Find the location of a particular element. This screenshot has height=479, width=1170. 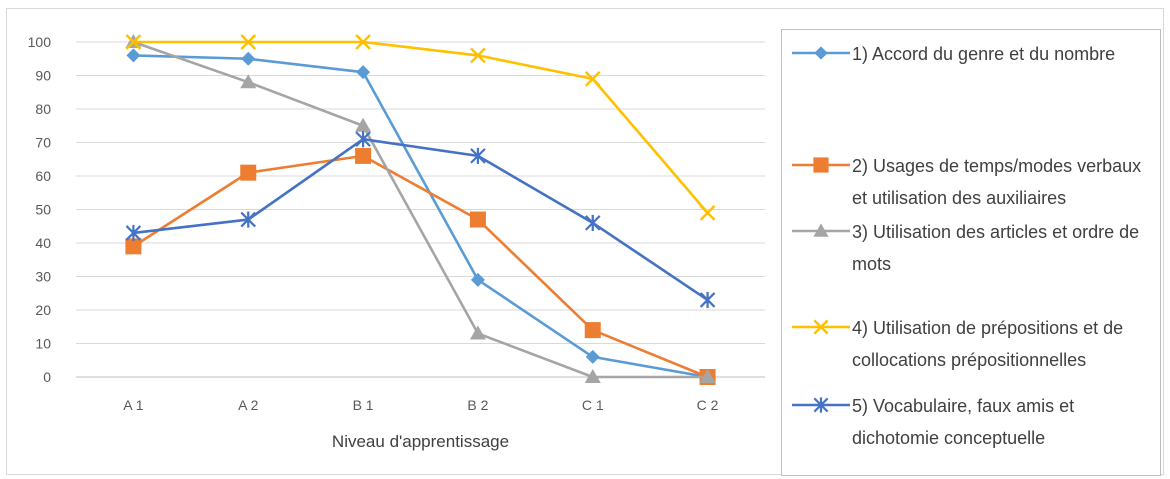

y-tick-label-100: 100 is located at coordinates (40, 42).